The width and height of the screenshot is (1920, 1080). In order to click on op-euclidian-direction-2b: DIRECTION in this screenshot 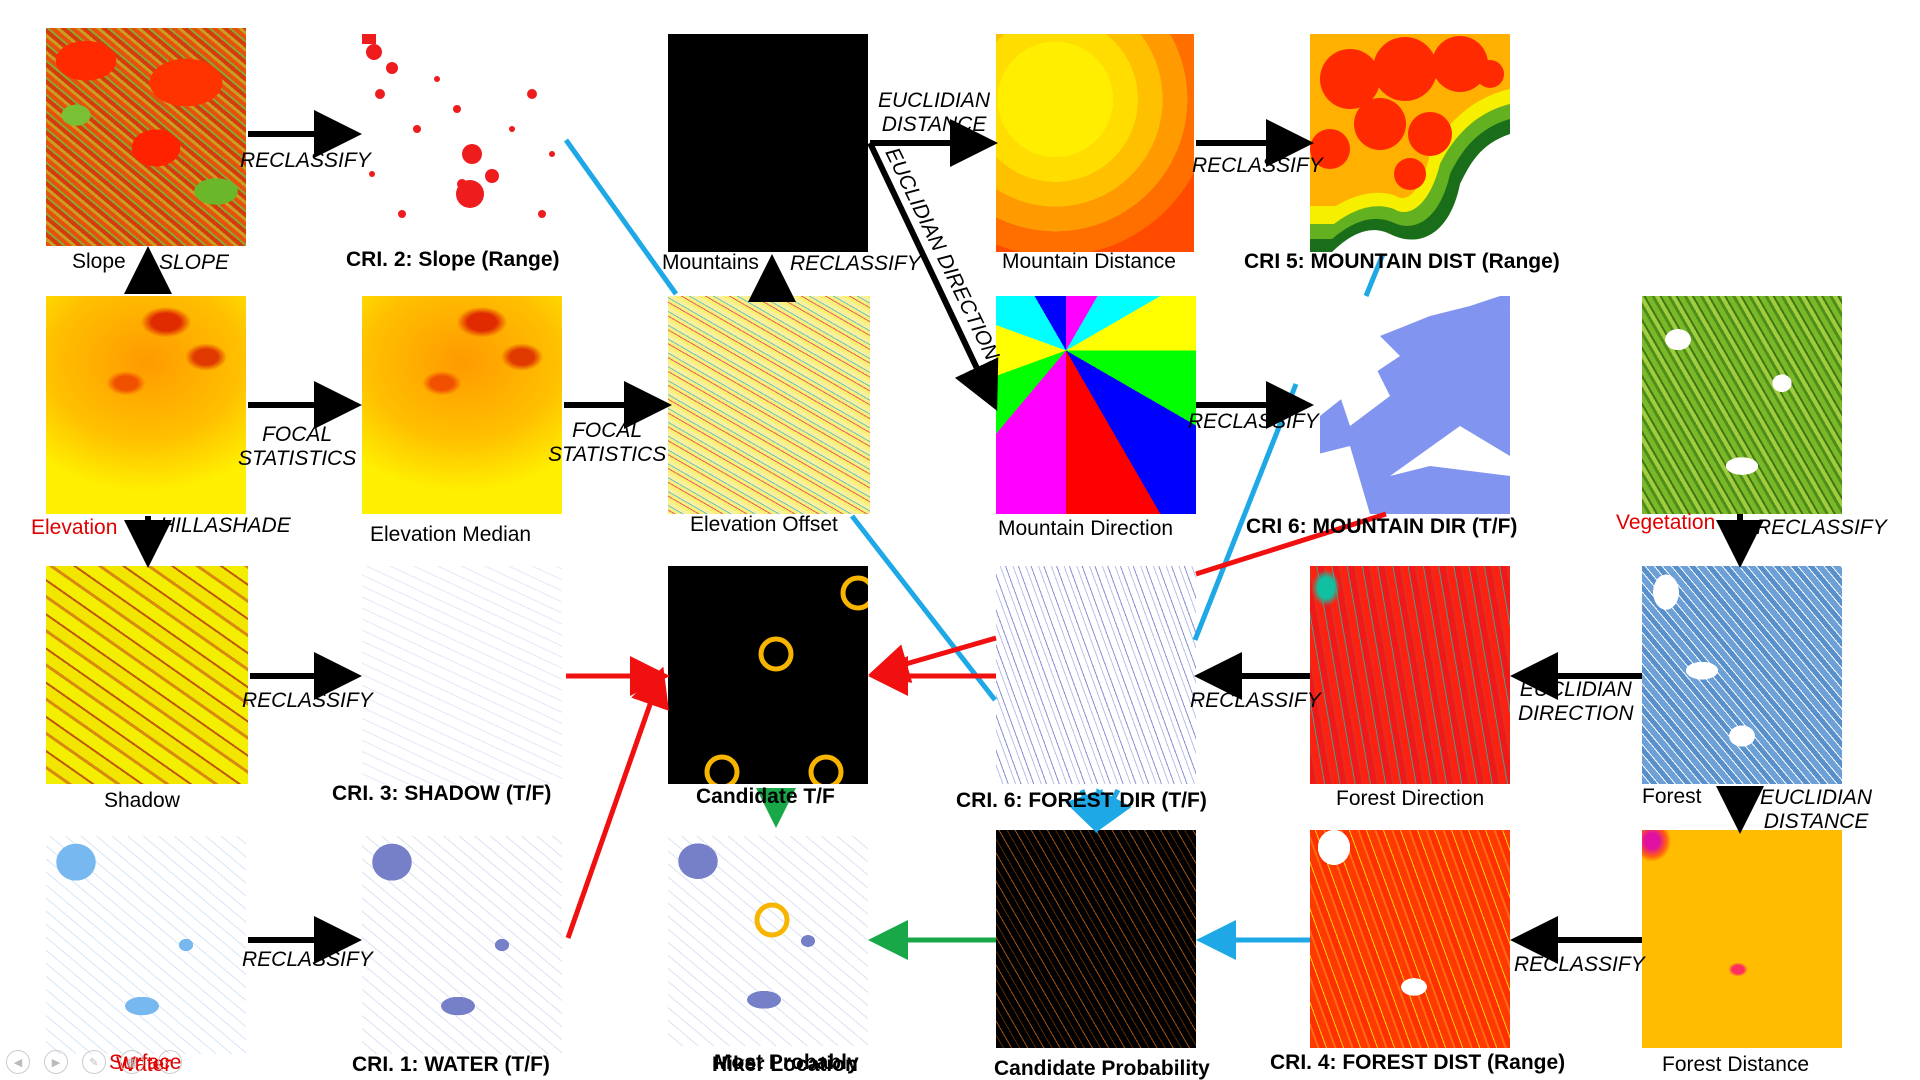, I will do `click(1576, 714)`.